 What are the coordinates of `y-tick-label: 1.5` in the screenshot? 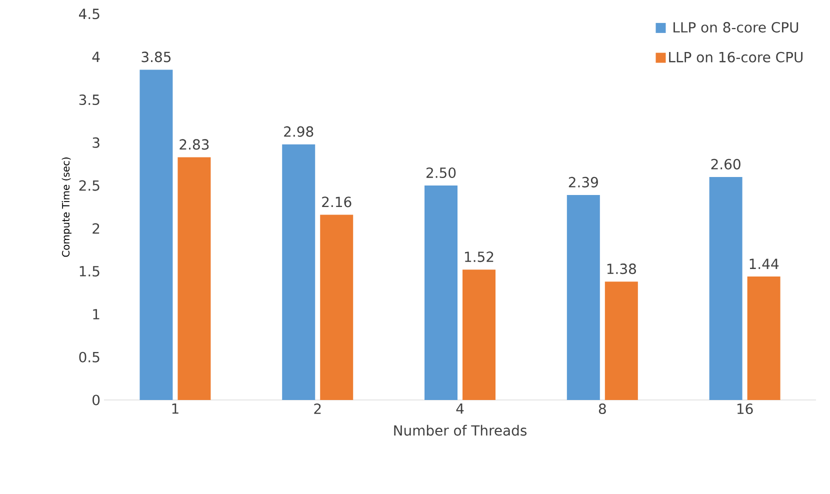 It's located at (90, 271).